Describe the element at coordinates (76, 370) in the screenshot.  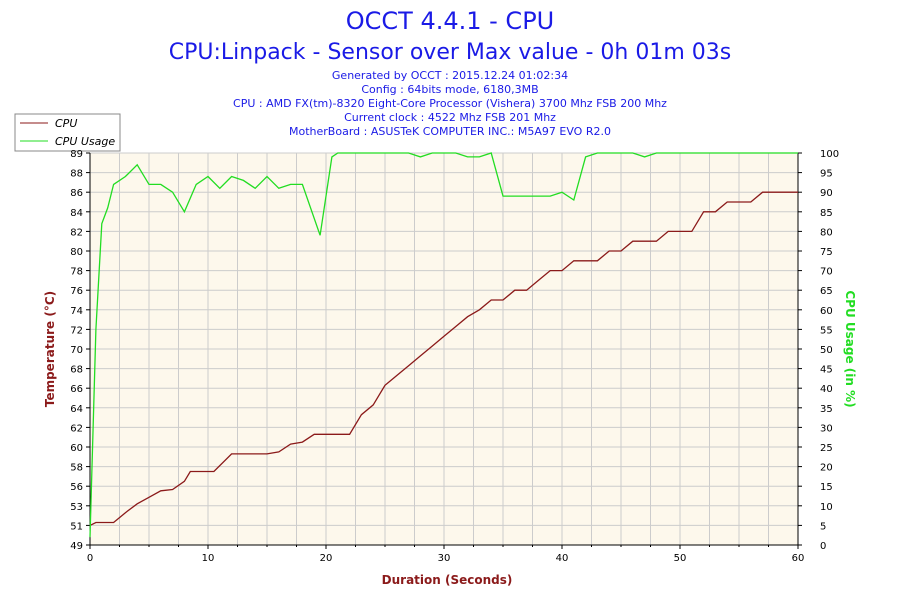
I see `y-tick-label: 68` at that location.